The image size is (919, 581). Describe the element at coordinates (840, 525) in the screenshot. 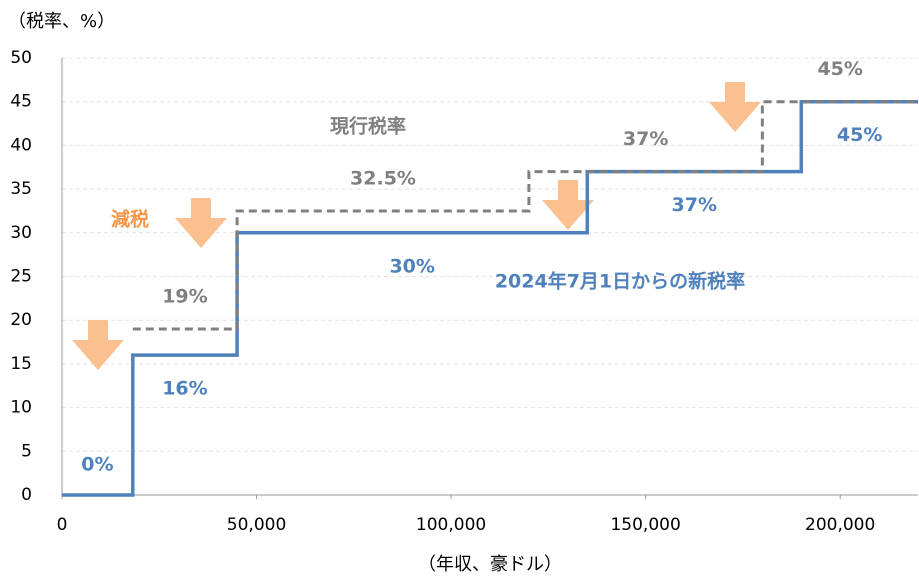

I see `x-tick-label: 200,000` at that location.